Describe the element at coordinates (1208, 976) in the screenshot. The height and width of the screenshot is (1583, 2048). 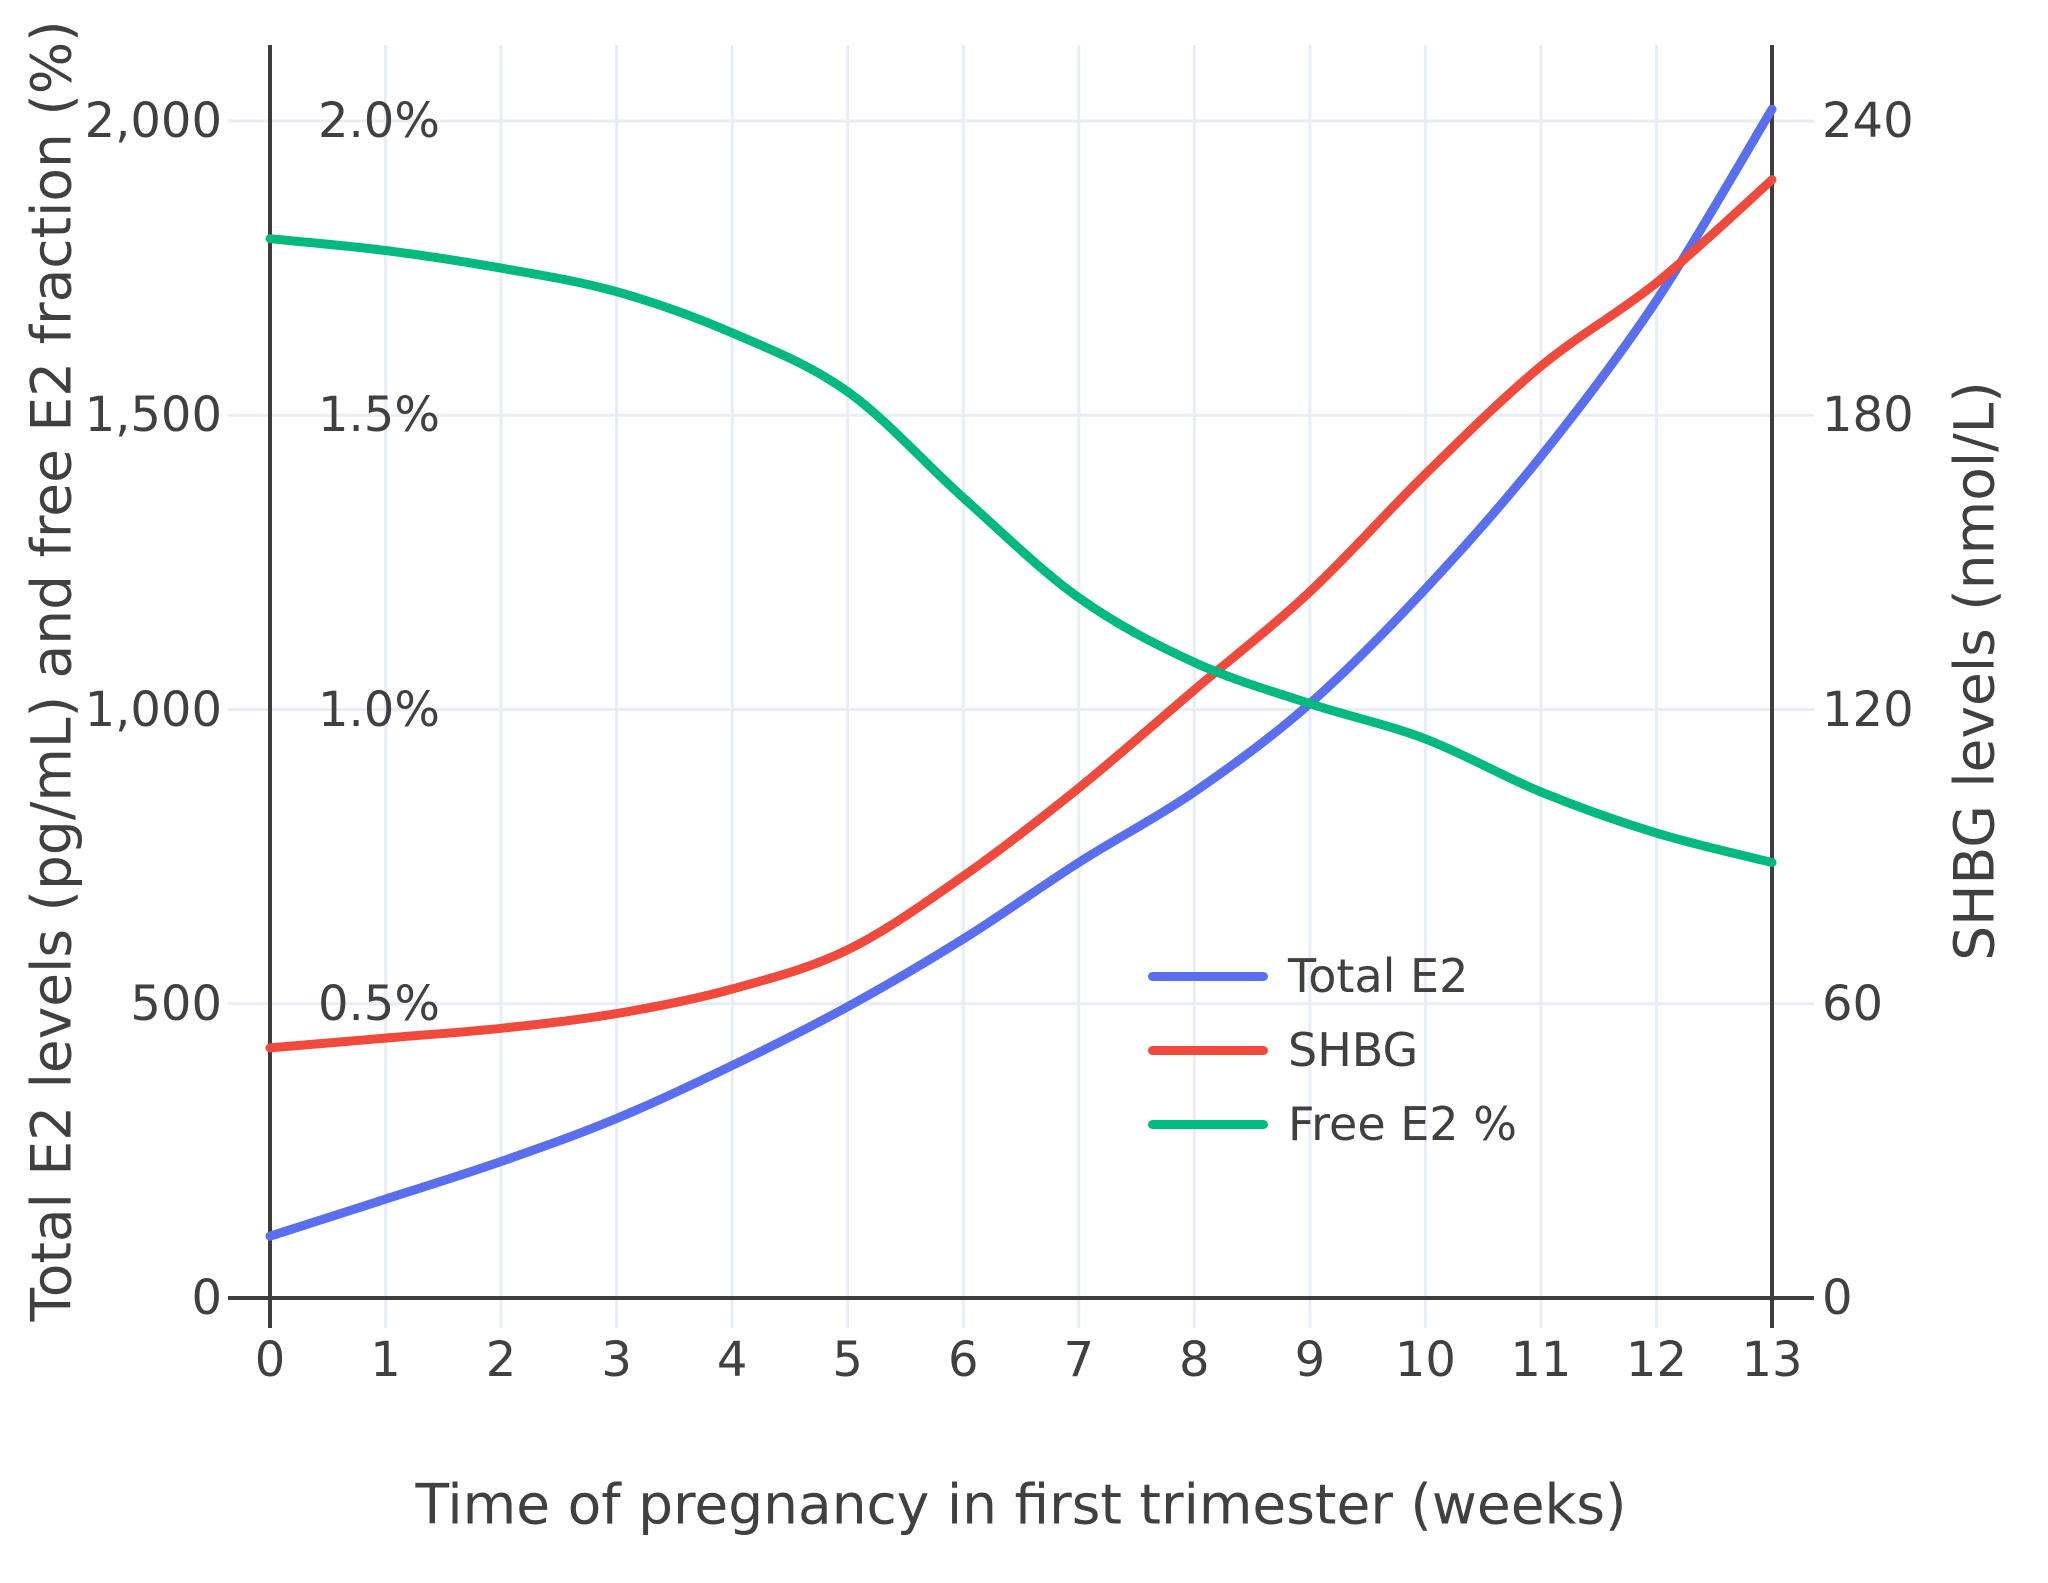
I see `total-e2-line-swatch` at that location.